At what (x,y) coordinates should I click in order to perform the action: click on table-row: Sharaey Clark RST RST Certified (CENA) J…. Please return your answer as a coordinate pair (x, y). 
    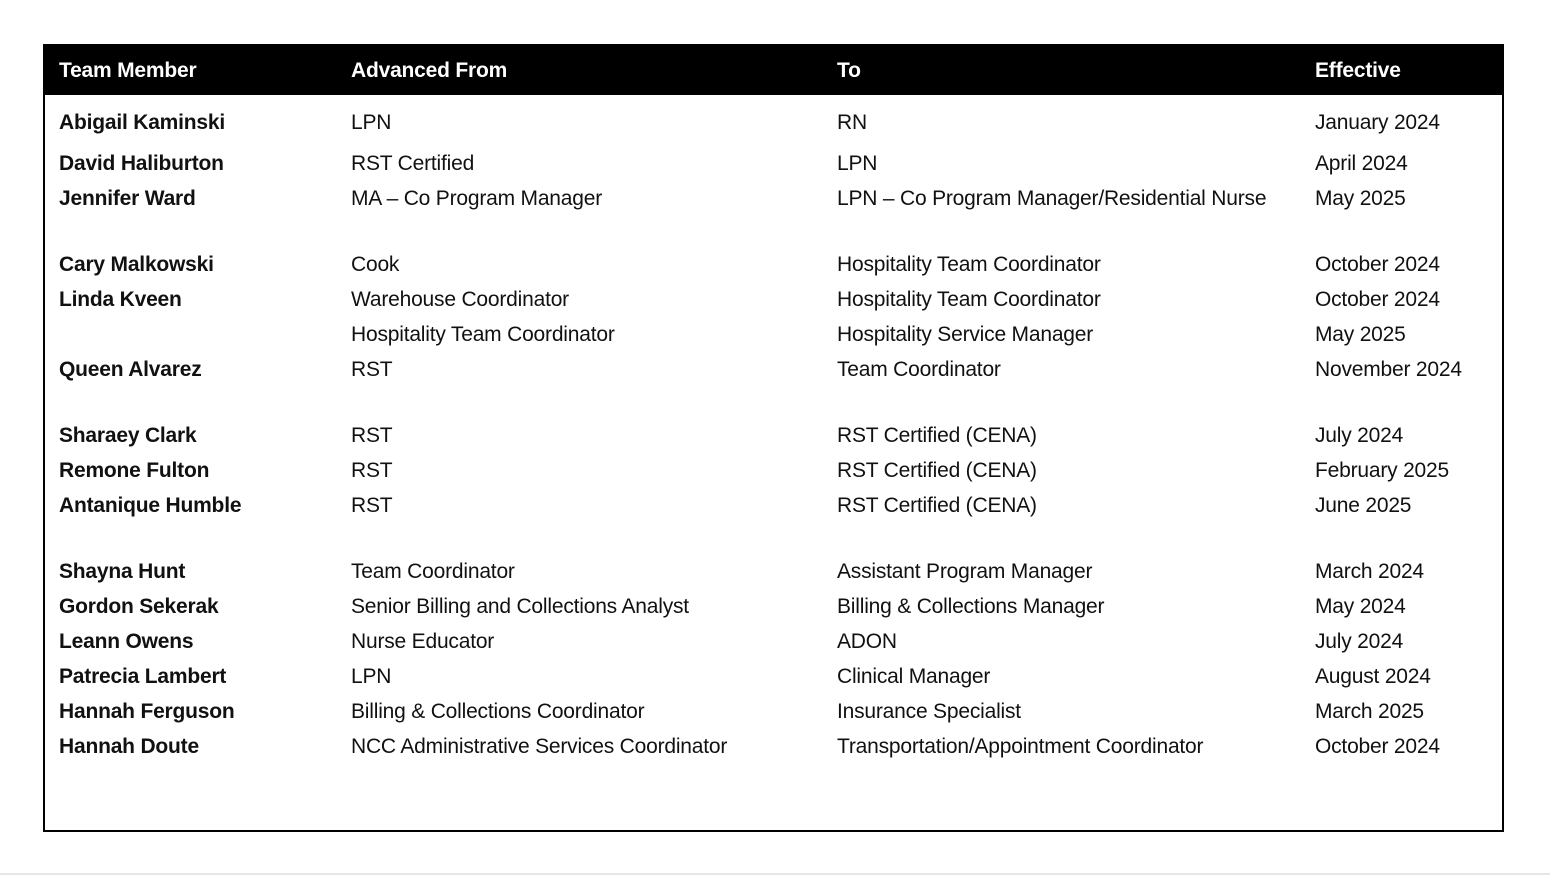
    Looking at the image, I should click on (773, 435).